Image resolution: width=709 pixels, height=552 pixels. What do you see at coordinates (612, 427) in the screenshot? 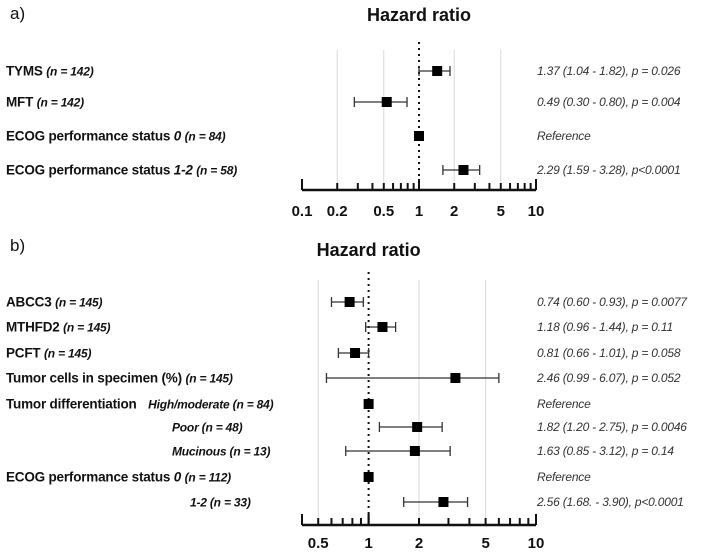
I see `estimate-text: 1.82 (1.20 - 2.75), p = 0.0046` at bounding box center [612, 427].